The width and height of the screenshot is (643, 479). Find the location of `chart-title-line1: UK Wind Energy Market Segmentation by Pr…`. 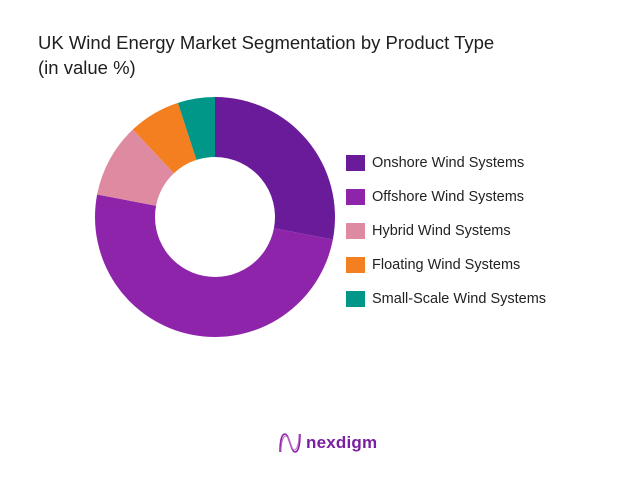

chart-title-line1: UK Wind Energy Market Segmentation by Pr… is located at coordinates (266, 42).